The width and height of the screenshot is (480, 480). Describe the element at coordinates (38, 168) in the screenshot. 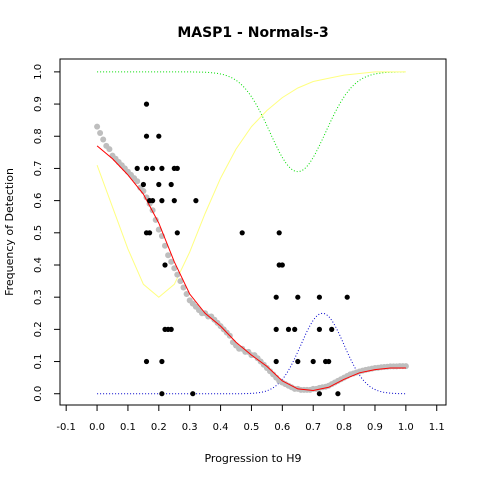

I see `y-tick-label-7: 0.7` at that location.